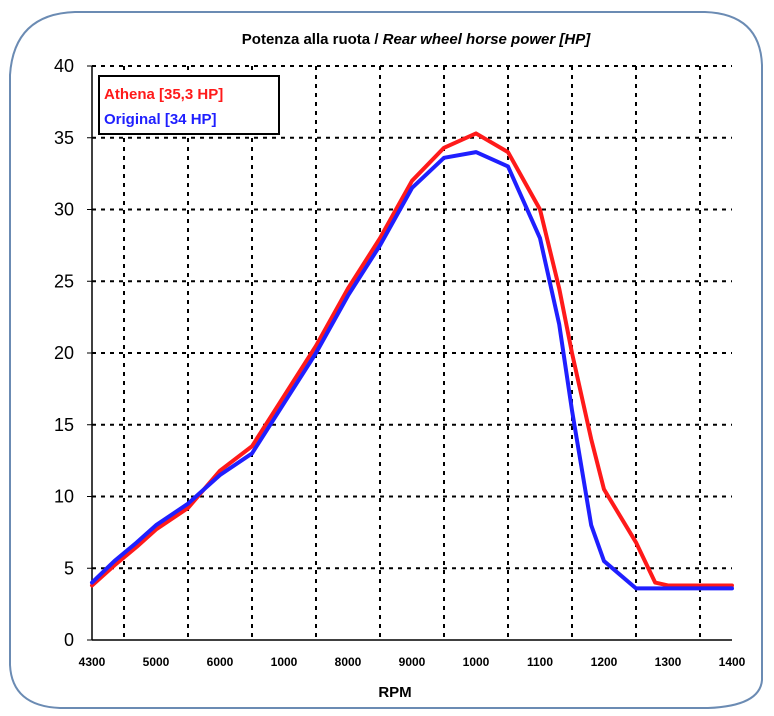 This screenshot has width=774, height=716. What do you see at coordinates (64, 425) in the screenshot?
I see `y-tick-label: 15` at bounding box center [64, 425].